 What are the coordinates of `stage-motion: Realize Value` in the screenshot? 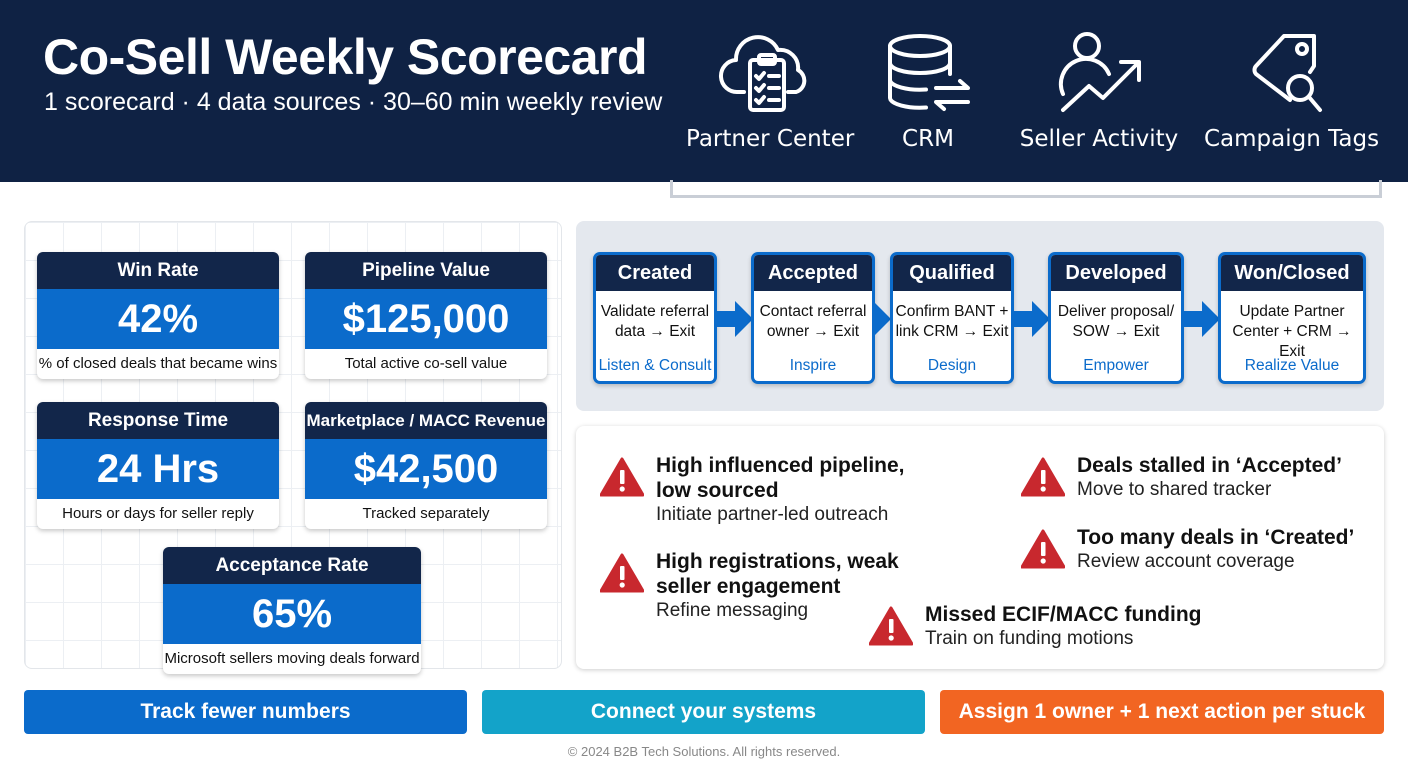 It's located at (1292, 365).